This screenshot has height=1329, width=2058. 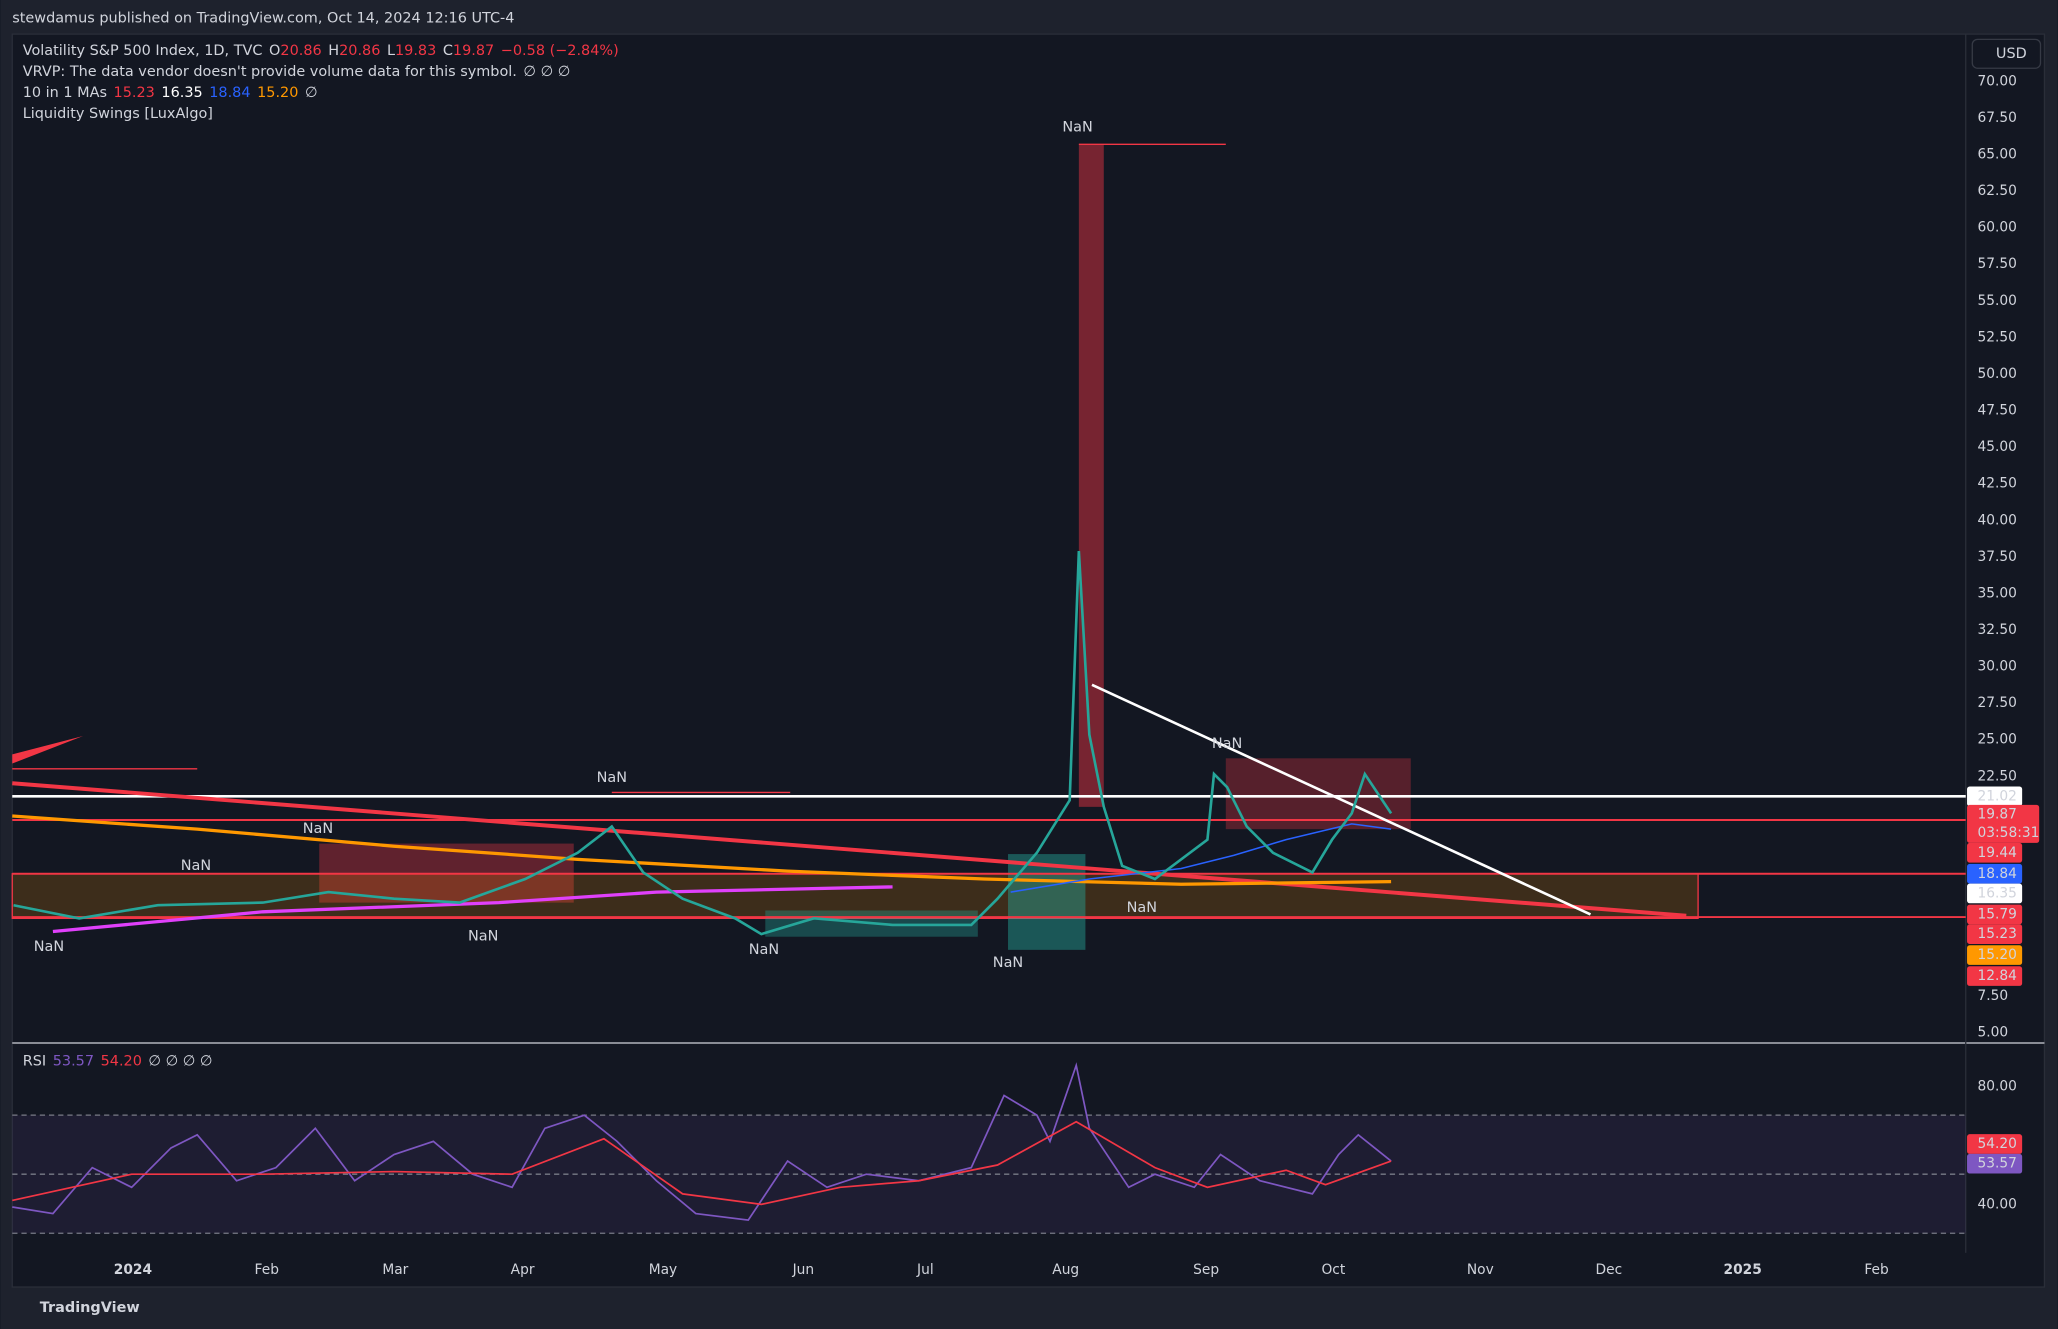 I want to click on price-badge-label: 19.87, so click(x=1997, y=815).